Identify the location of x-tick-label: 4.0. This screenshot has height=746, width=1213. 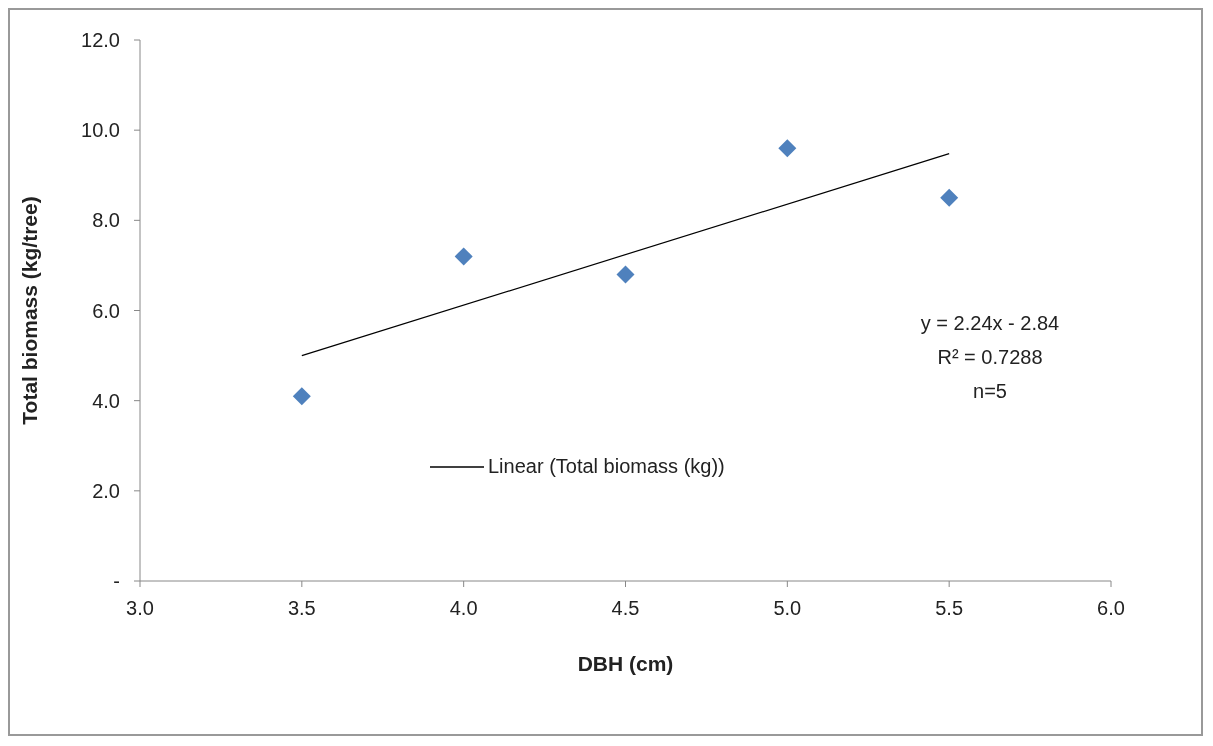
(463, 608).